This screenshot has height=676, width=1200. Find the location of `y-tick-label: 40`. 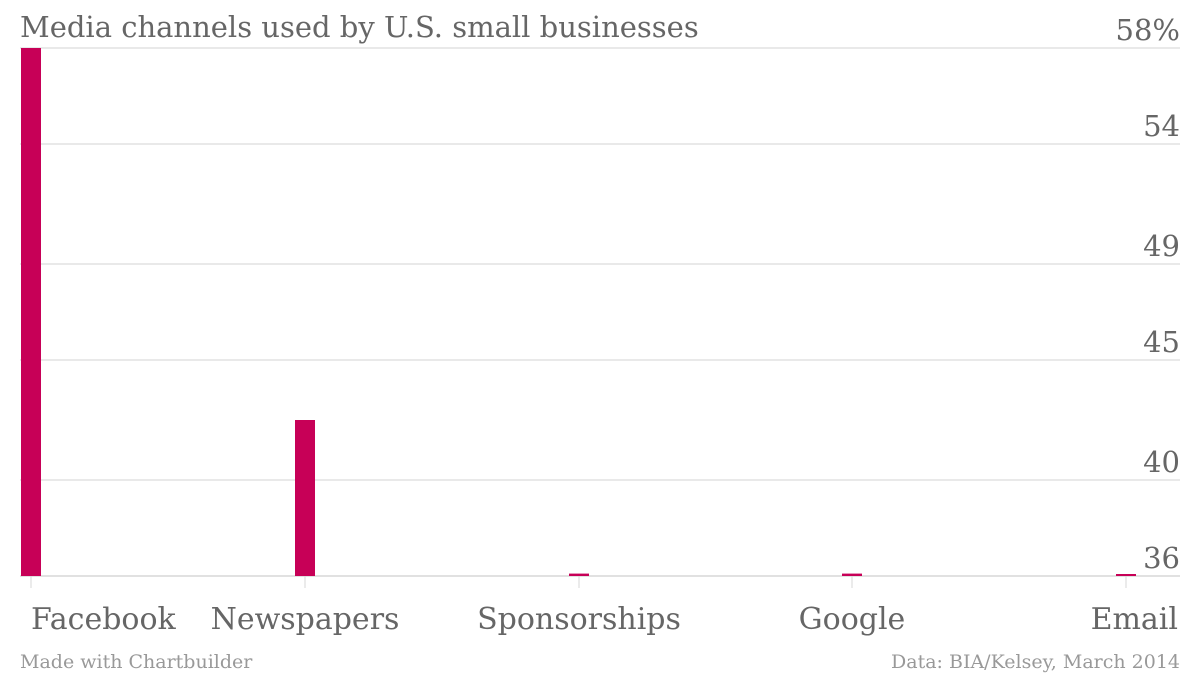

y-tick-label: 40 is located at coordinates (1161, 462).